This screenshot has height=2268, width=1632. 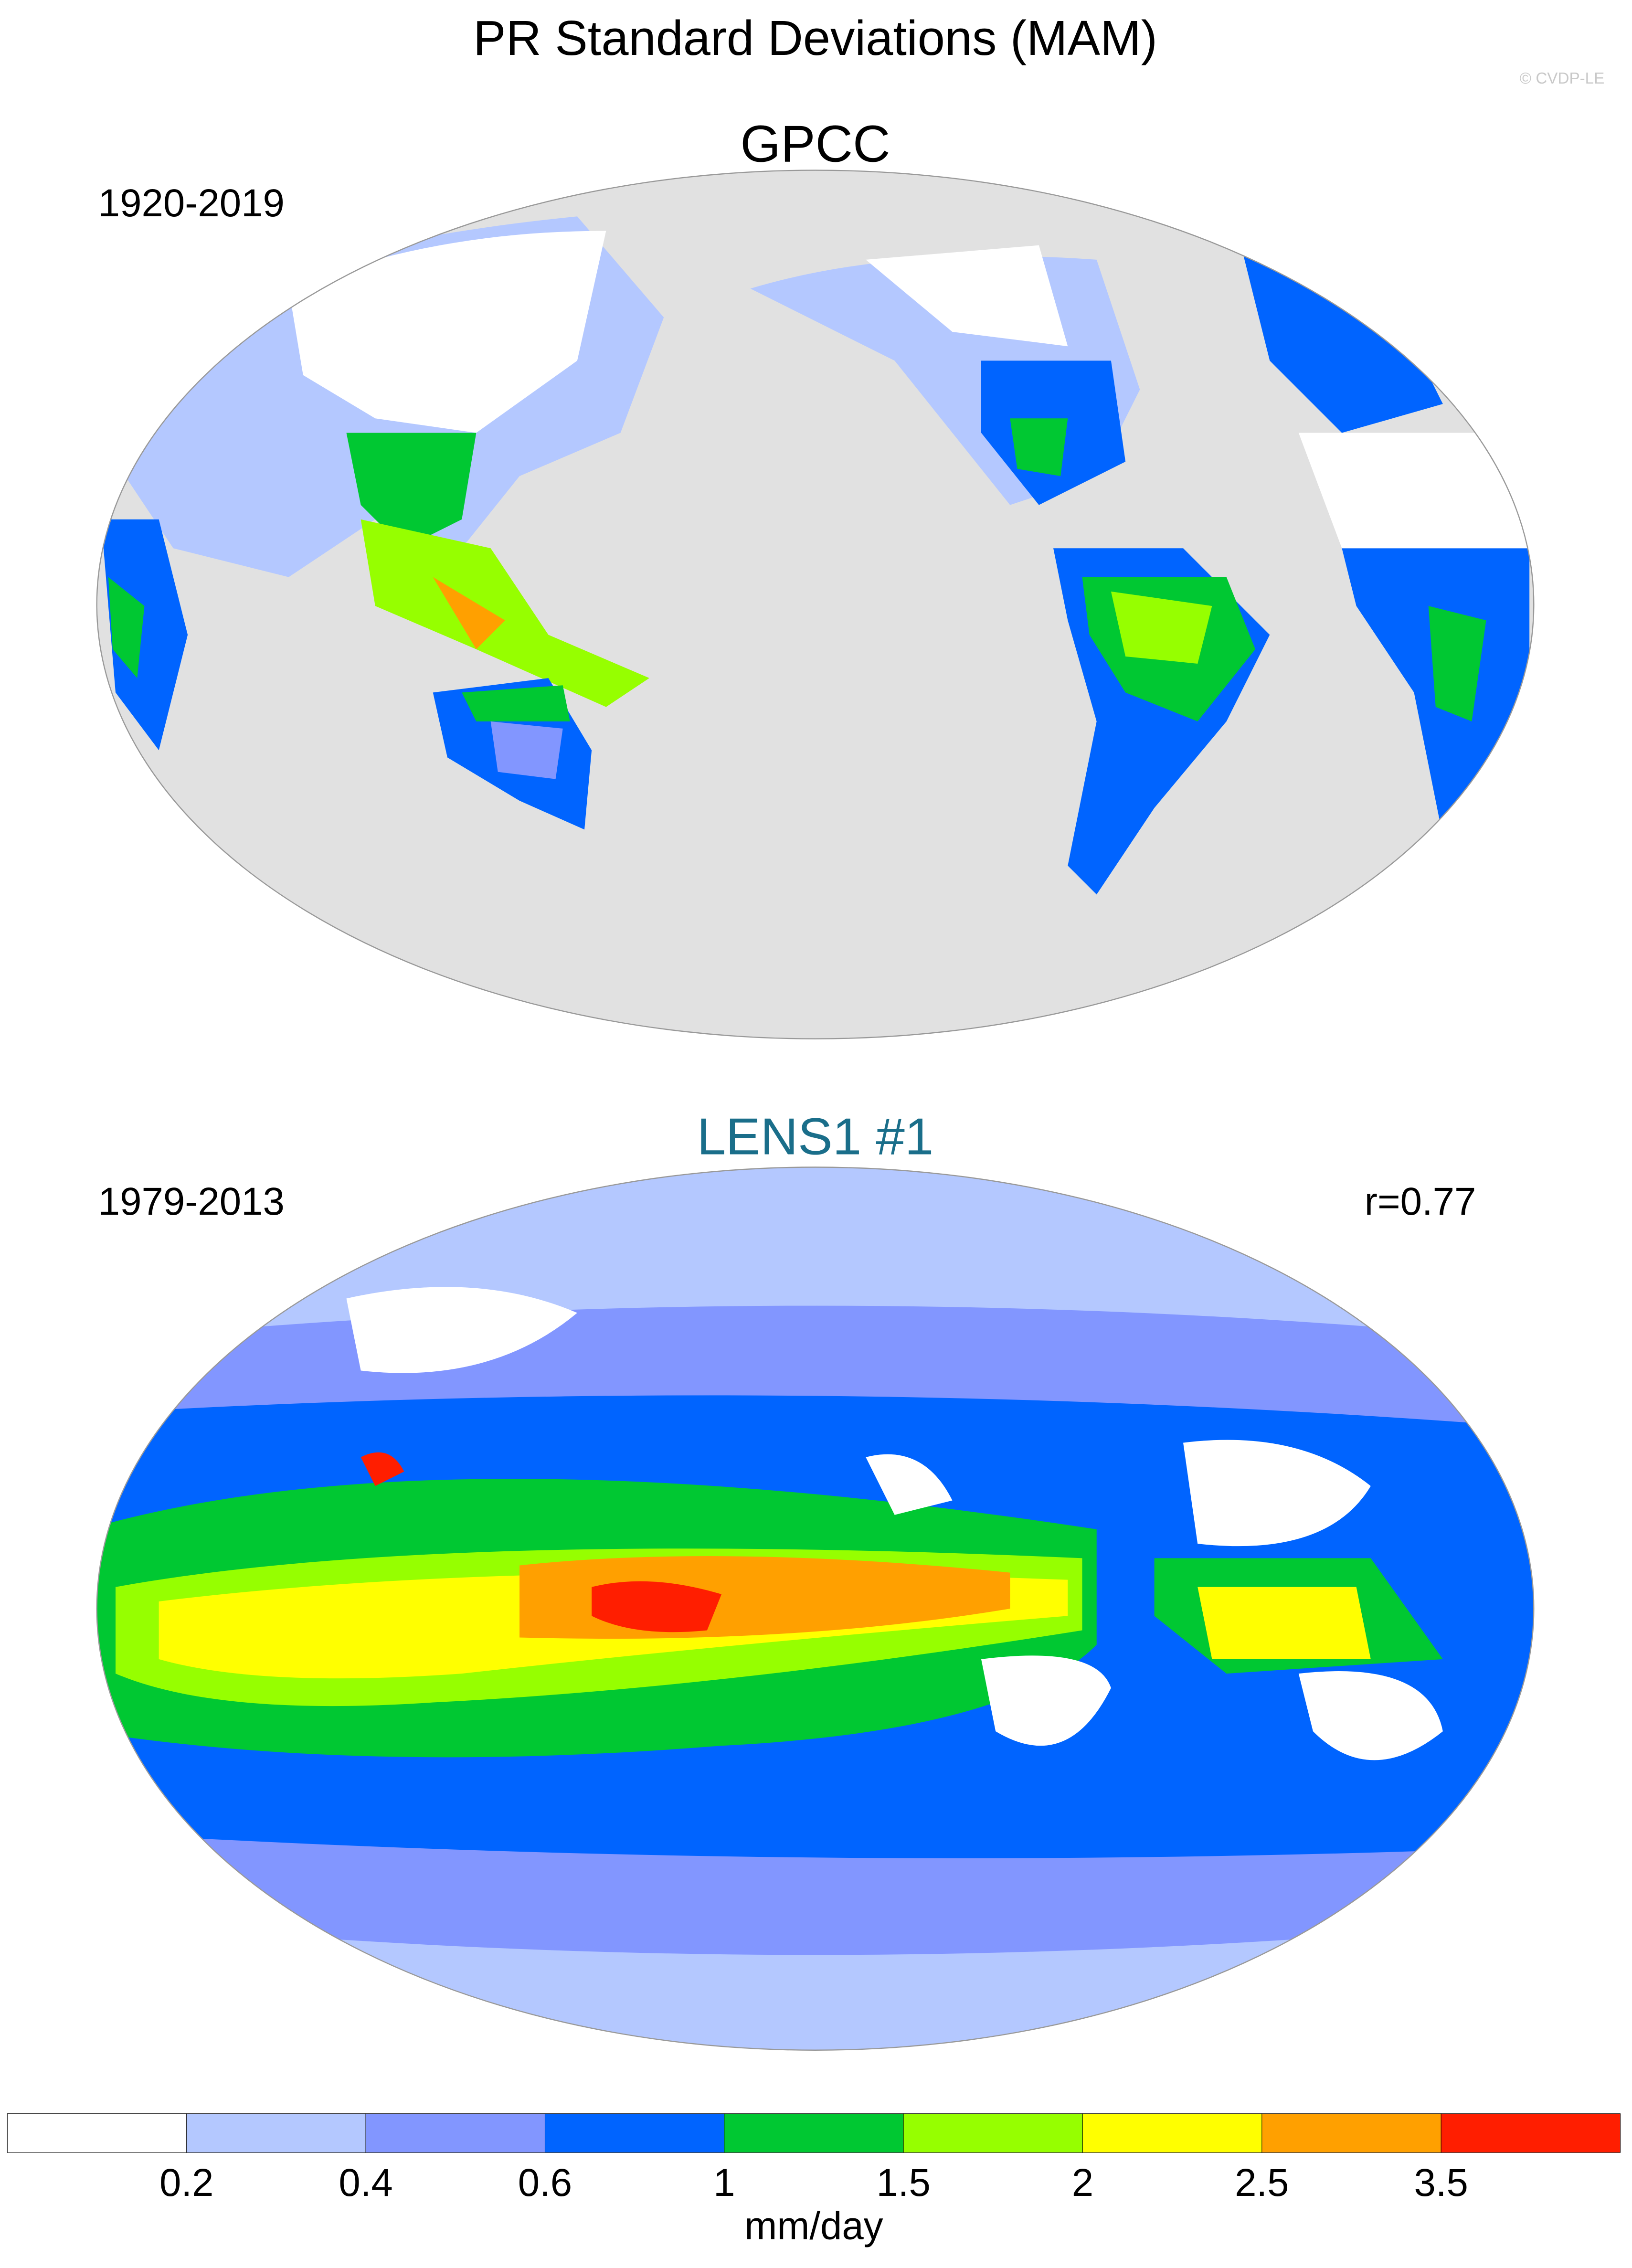 What do you see at coordinates (191, 203) in the screenshot?
I see `panel-period: 1920-2019` at bounding box center [191, 203].